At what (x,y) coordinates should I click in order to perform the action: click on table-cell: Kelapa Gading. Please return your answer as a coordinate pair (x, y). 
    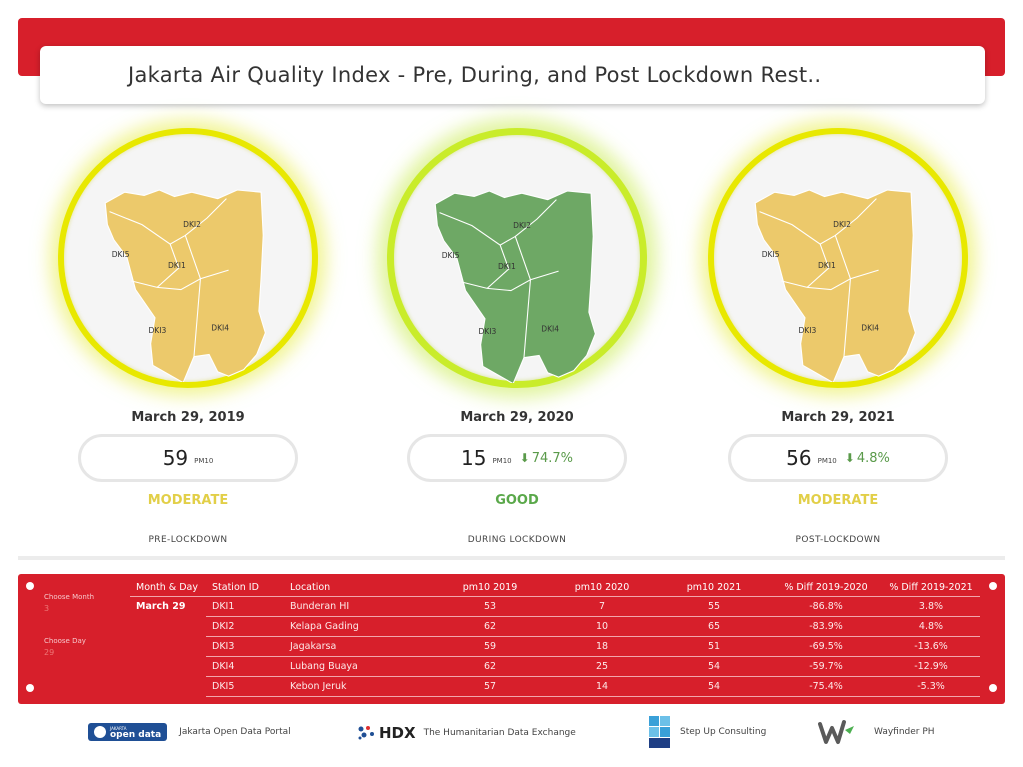
    Looking at the image, I should click on (359, 626).